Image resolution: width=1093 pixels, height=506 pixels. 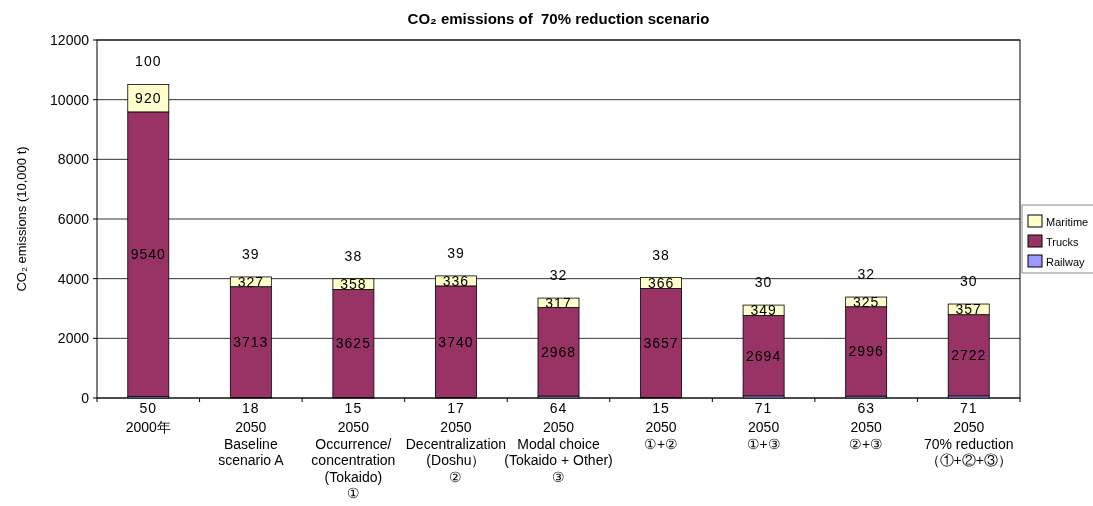 I want to click on data-label: 317, so click(x=558, y=302).